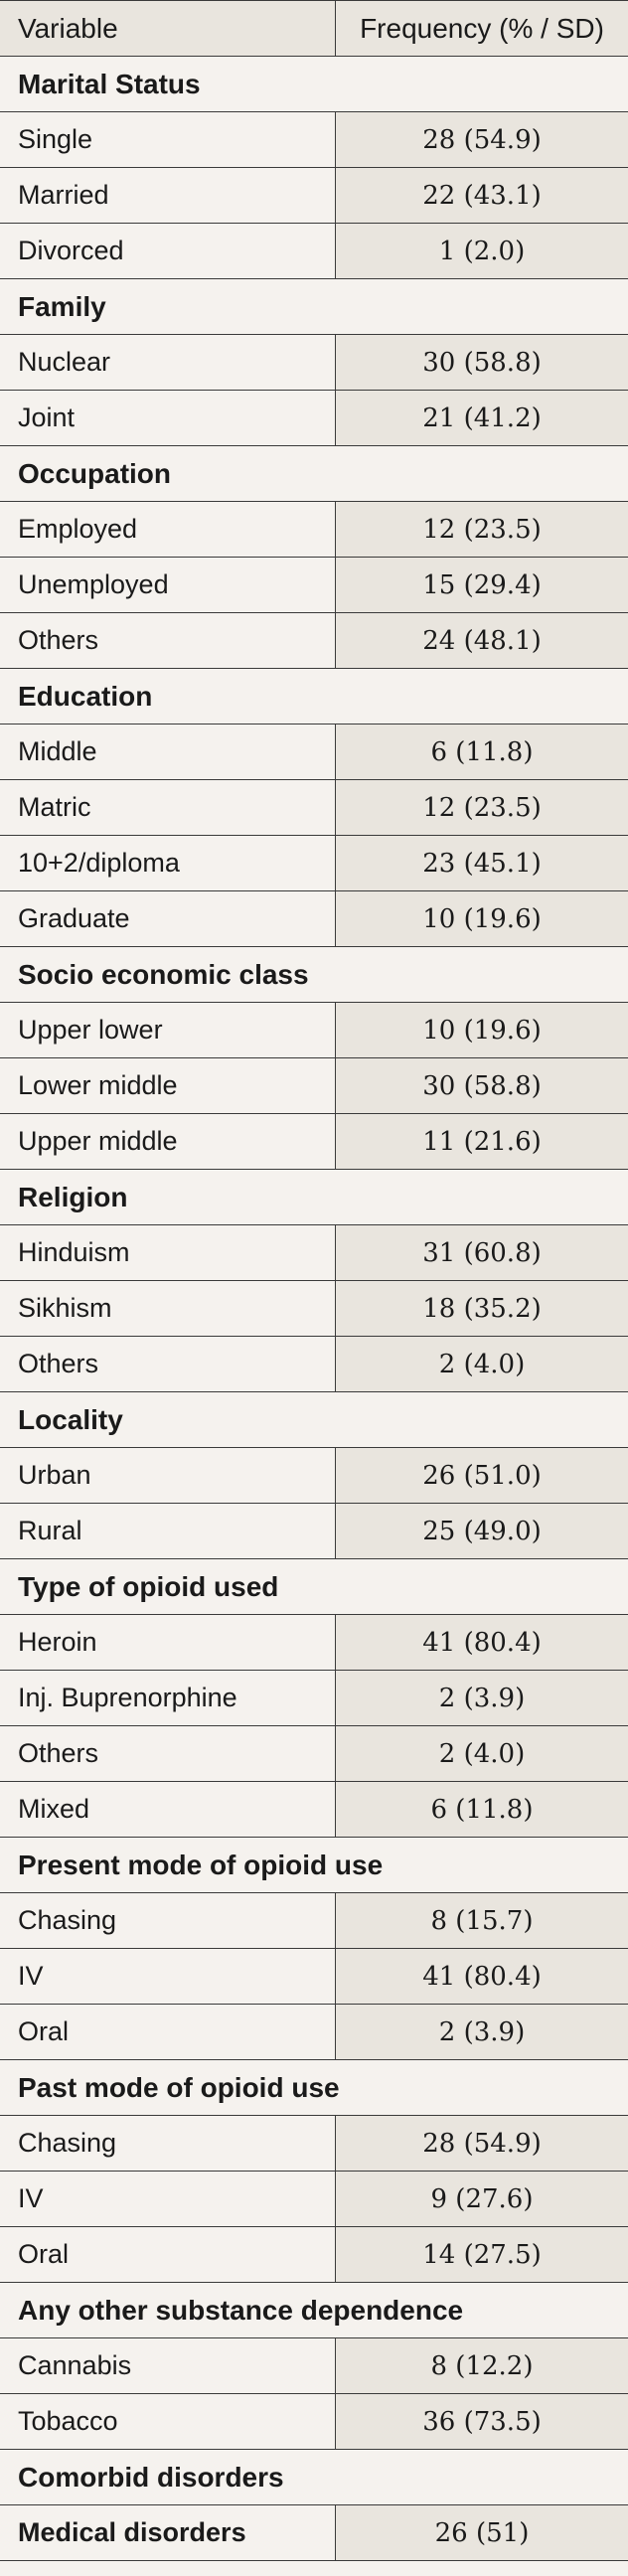 The width and height of the screenshot is (628, 2576). I want to click on section-row: Past mode of opioid use, so click(314, 2088).